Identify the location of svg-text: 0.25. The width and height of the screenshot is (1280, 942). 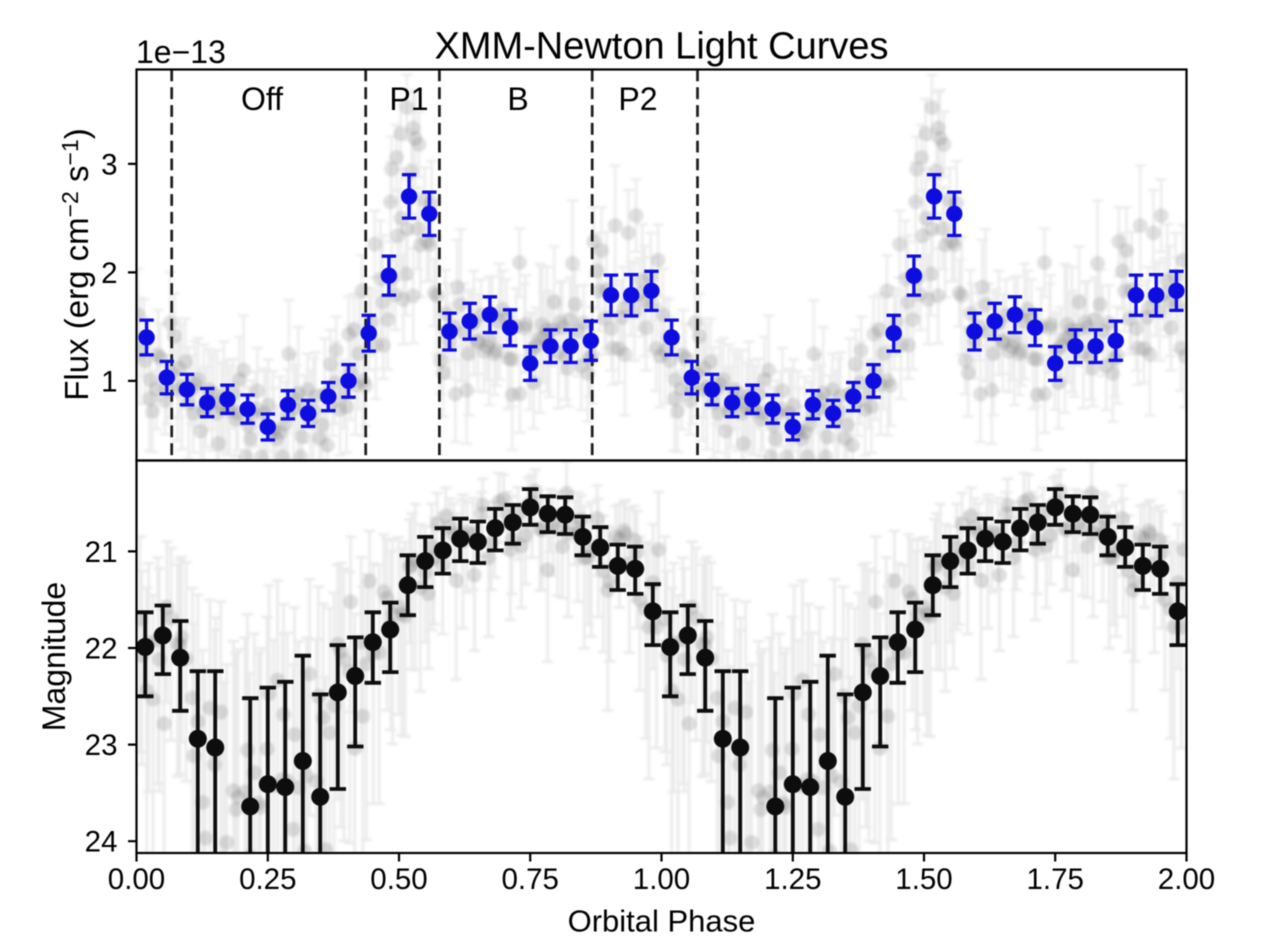
(267, 879).